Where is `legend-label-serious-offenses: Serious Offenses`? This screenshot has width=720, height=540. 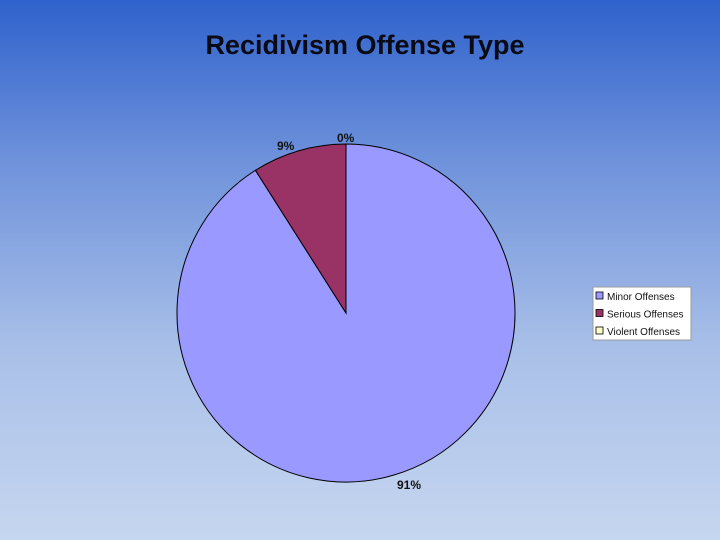 legend-label-serious-offenses: Serious Offenses is located at coordinates (645, 315).